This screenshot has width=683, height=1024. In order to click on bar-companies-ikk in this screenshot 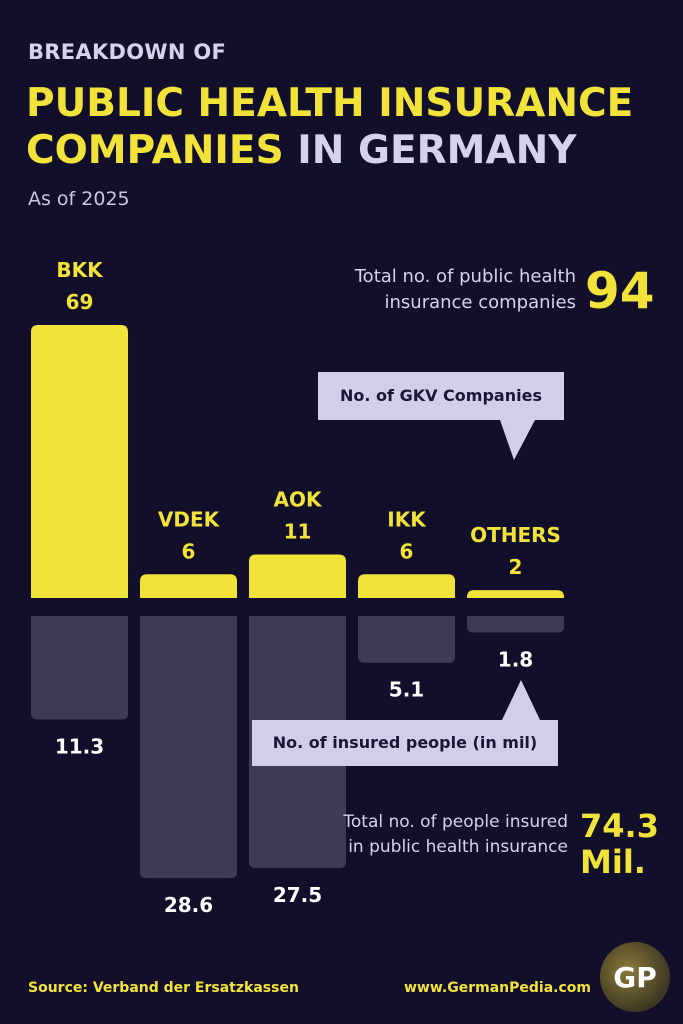, I will do `click(406, 586)`.